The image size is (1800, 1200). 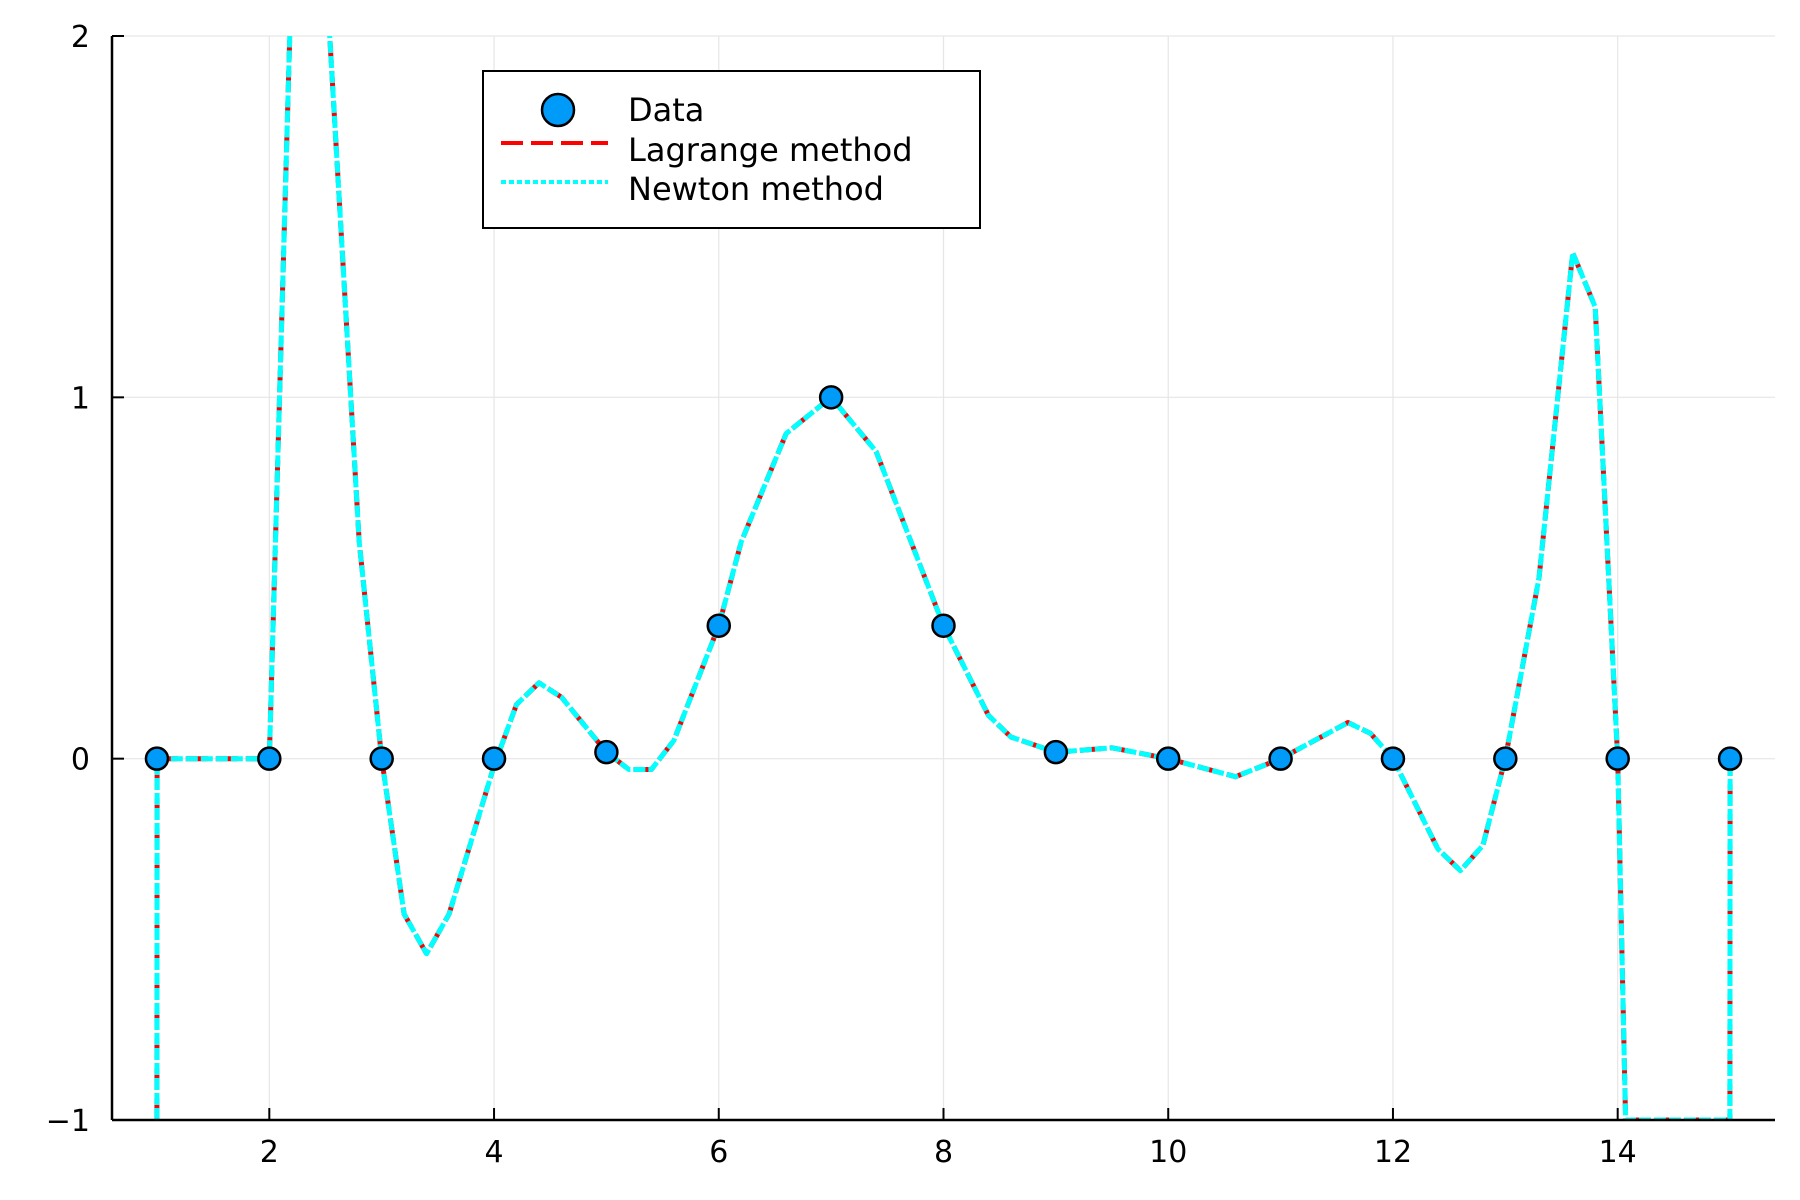 What do you see at coordinates (666, 110) in the screenshot?
I see `legend-label: Data` at bounding box center [666, 110].